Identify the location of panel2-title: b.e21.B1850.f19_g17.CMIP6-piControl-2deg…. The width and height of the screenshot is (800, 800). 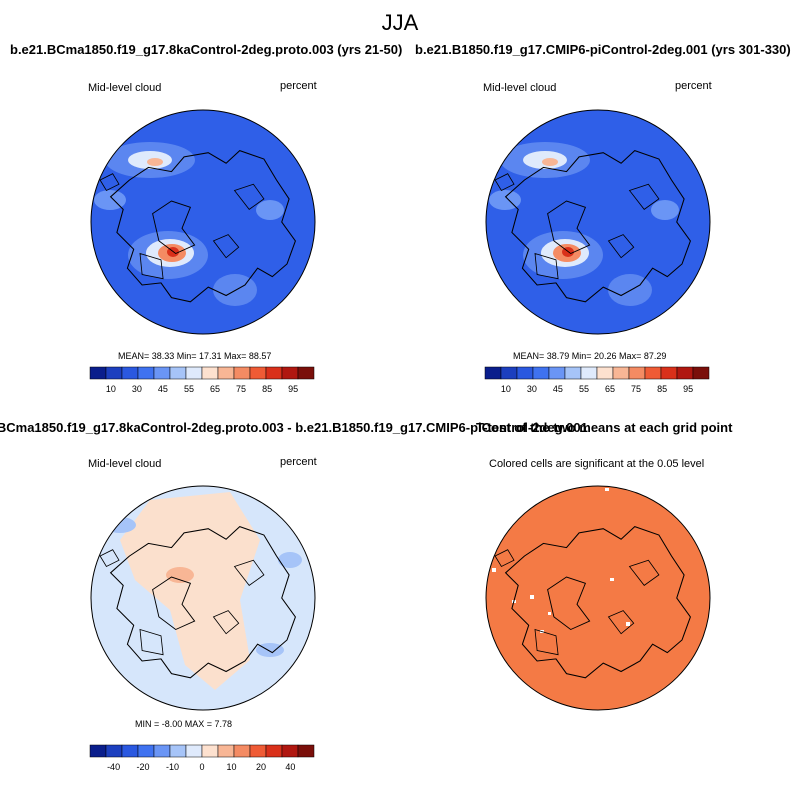
(603, 49).